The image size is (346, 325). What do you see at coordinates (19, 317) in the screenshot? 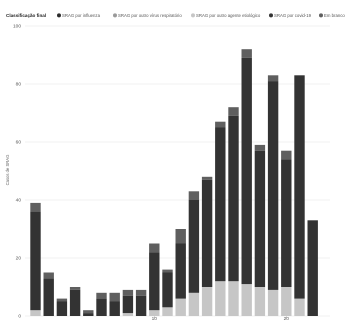
I see `y-tick-label: 0` at bounding box center [19, 317].